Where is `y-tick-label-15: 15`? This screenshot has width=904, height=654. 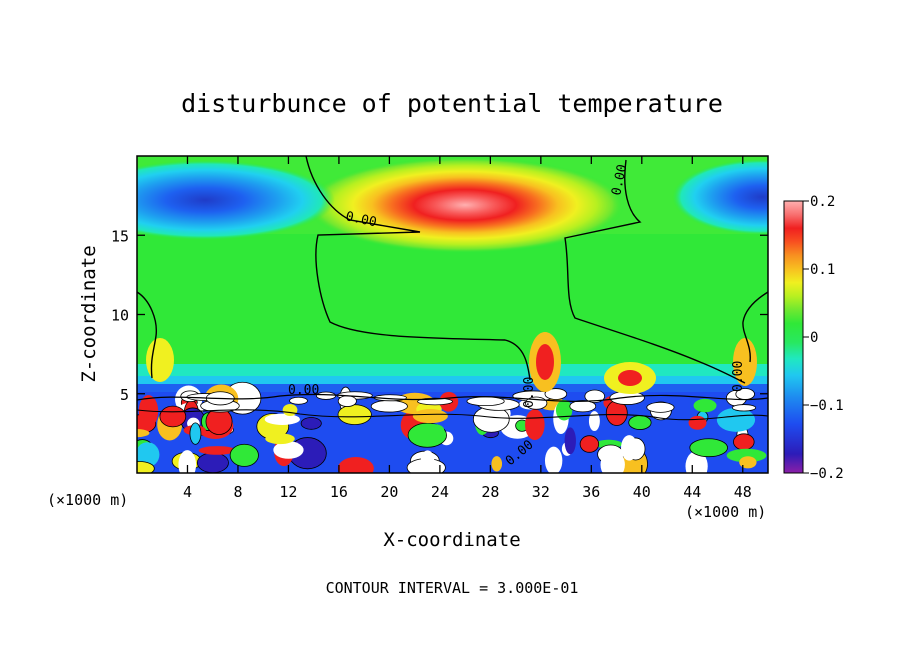 y-tick-label-15: 15 is located at coordinates (120, 236).